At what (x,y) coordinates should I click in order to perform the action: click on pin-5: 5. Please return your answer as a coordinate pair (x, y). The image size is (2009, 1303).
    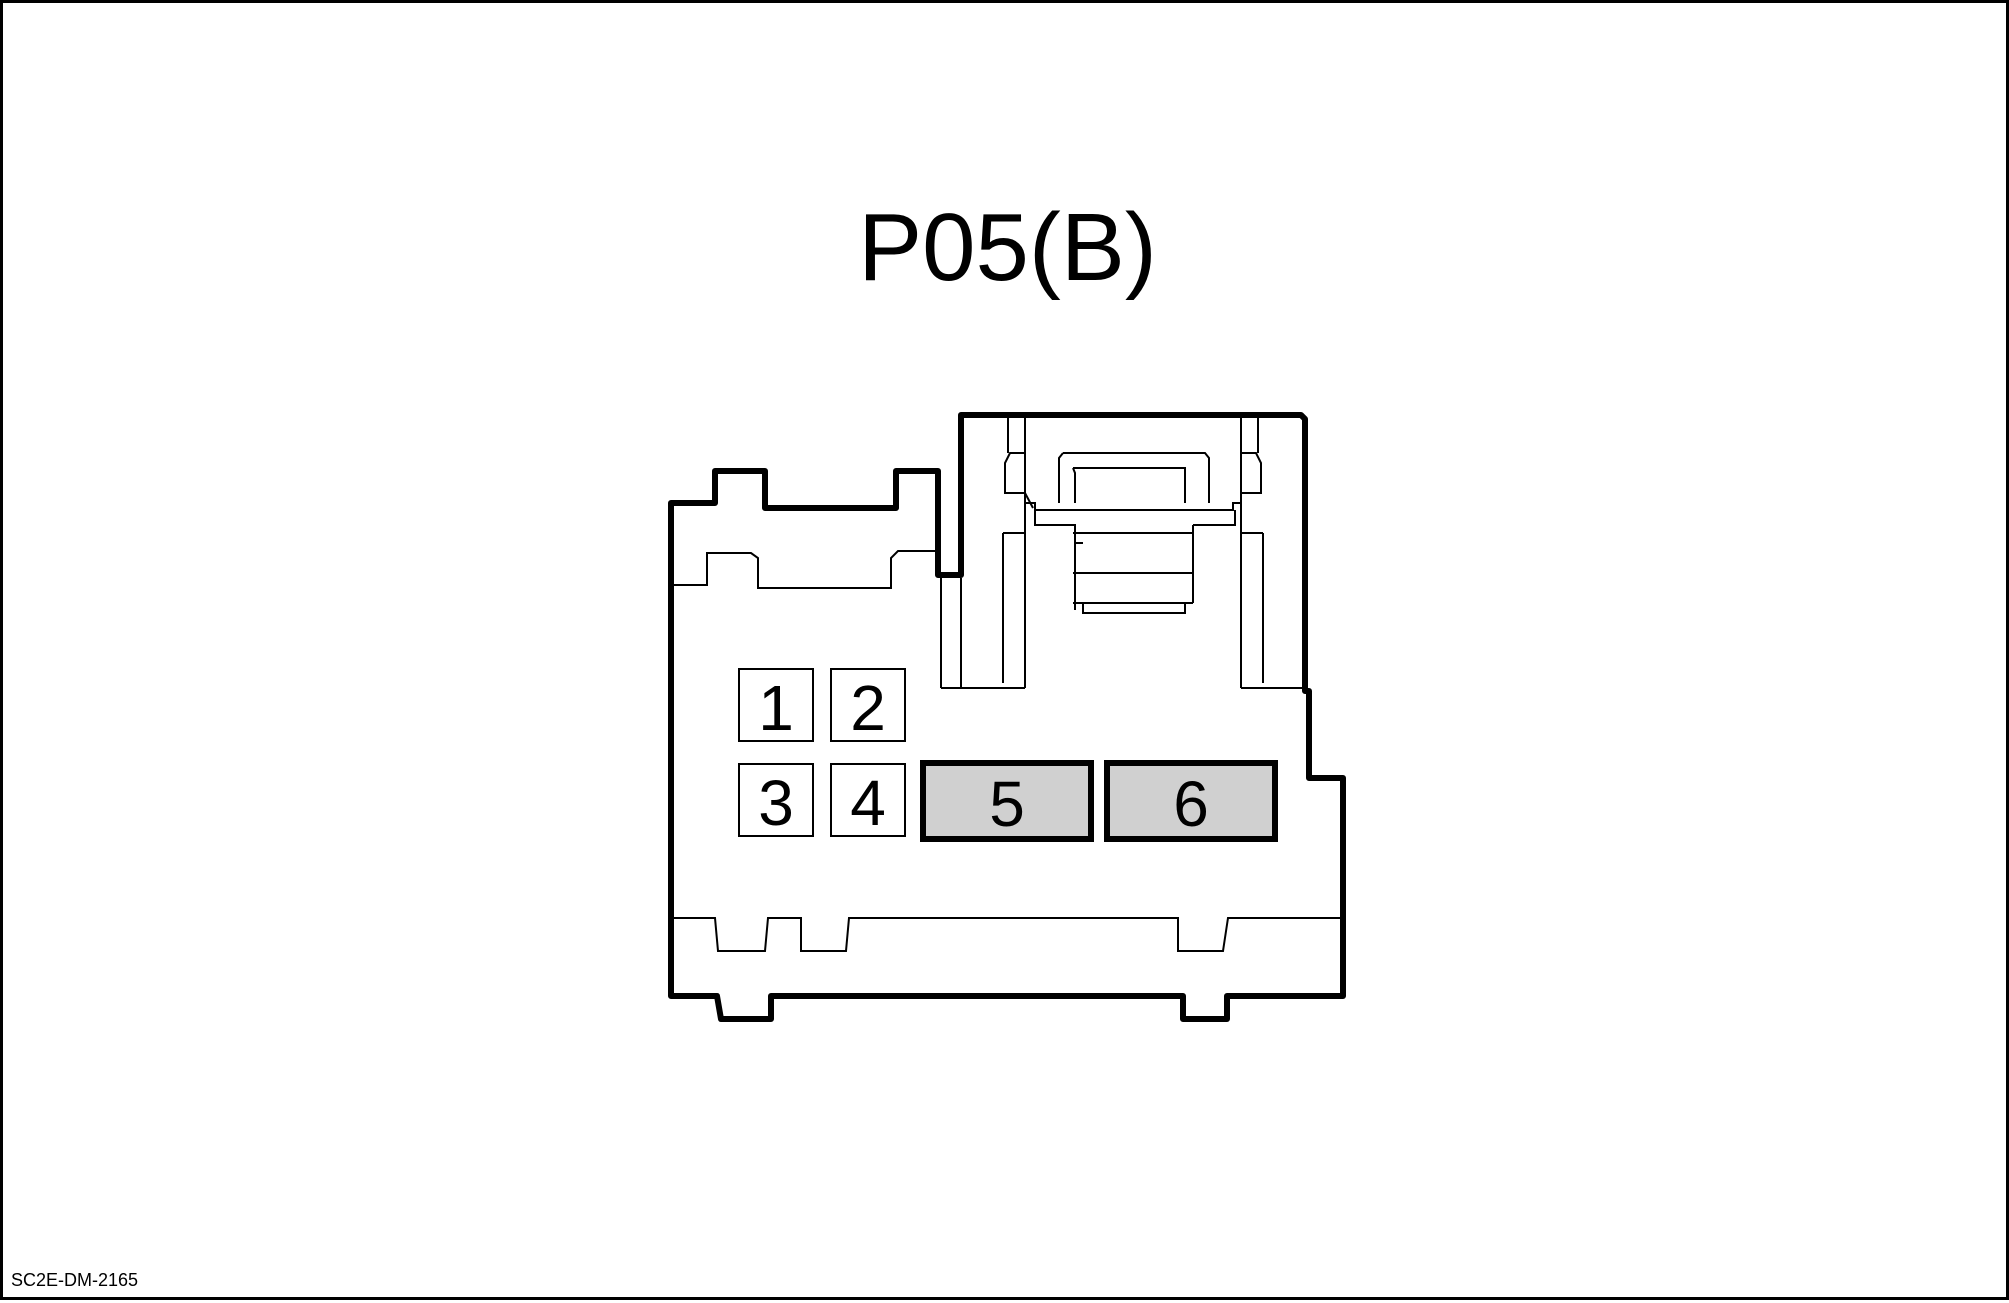
    Looking at the image, I should click on (1007, 801).